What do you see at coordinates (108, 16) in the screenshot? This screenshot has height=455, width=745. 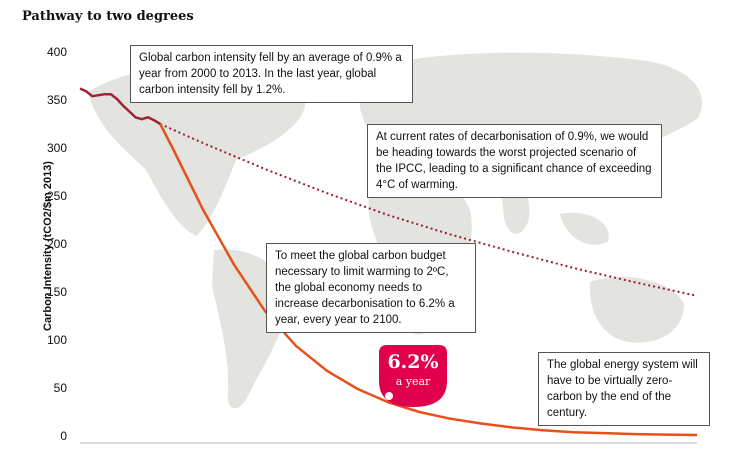 I see `chart-title: Pathway to two degrees` at bounding box center [108, 16].